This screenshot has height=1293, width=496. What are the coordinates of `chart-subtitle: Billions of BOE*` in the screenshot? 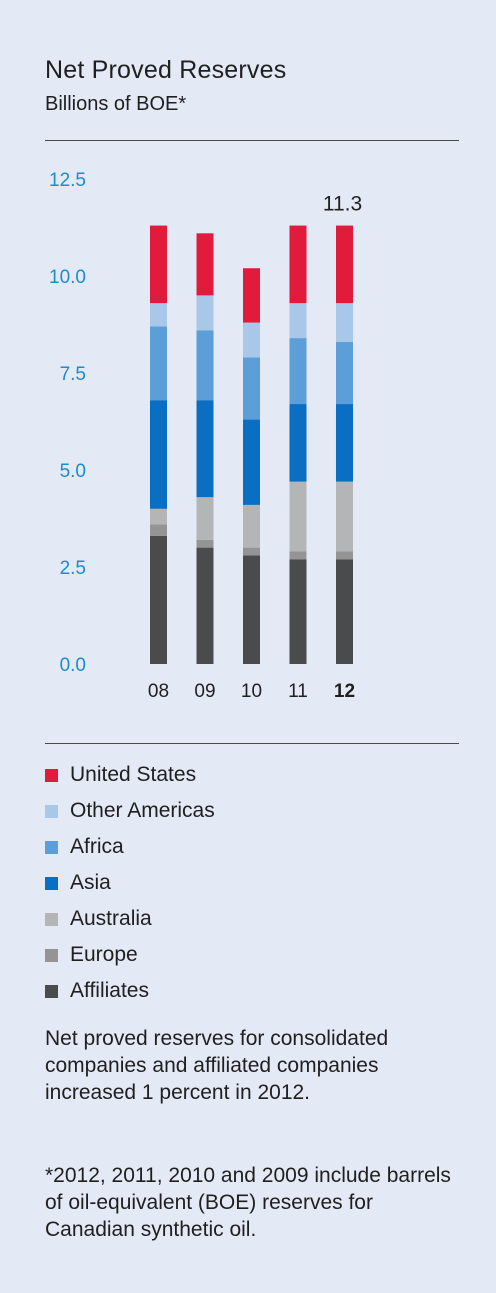 It's located at (116, 104).